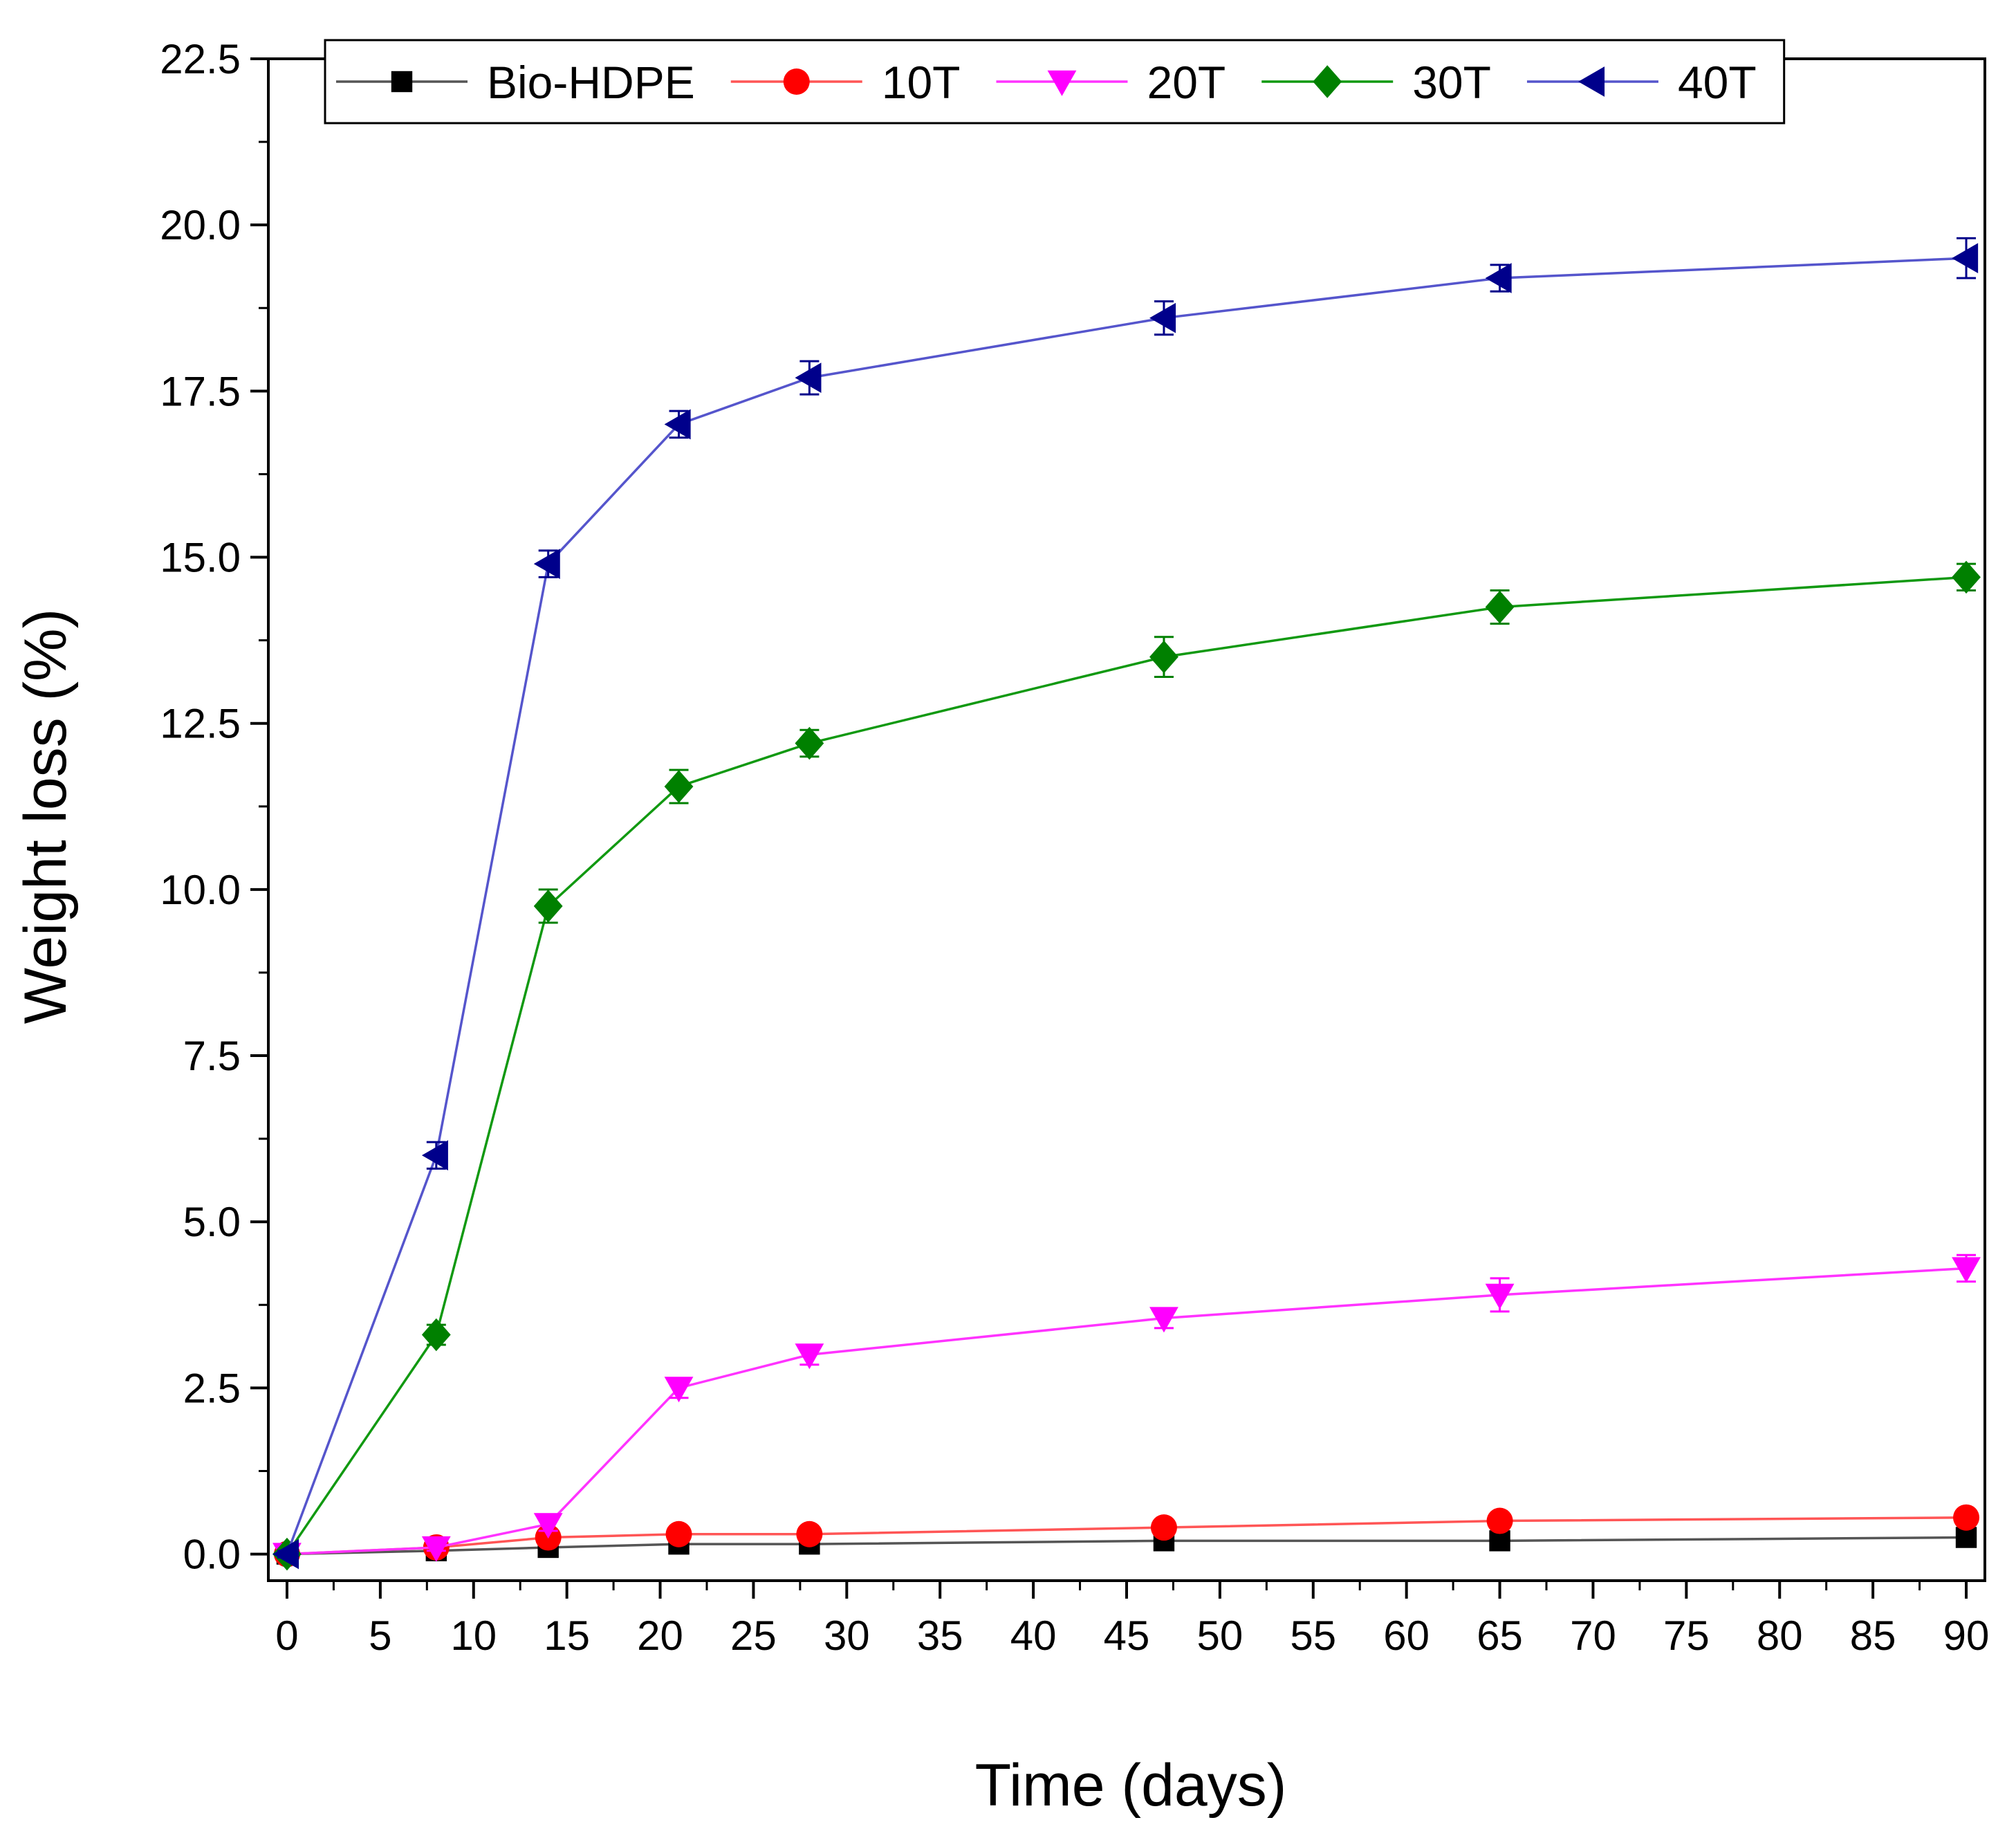 The image size is (2016, 1838). I want to click on legend-item: Bio-HDPE, so click(515, 82).